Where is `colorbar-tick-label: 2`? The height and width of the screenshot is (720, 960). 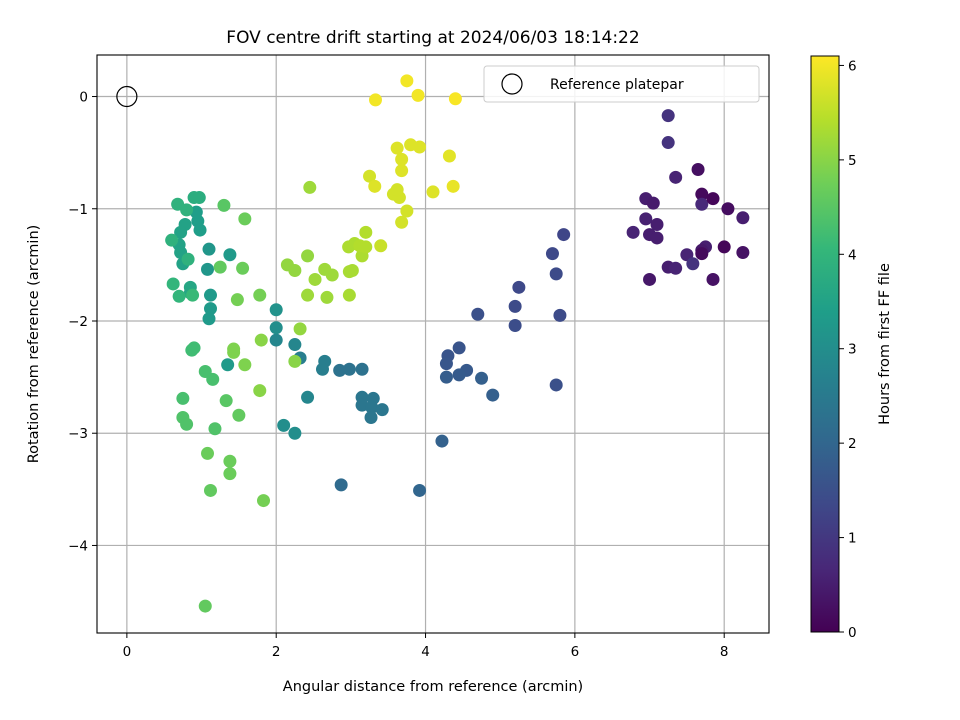
colorbar-tick-label: 2 is located at coordinates (852, 444).